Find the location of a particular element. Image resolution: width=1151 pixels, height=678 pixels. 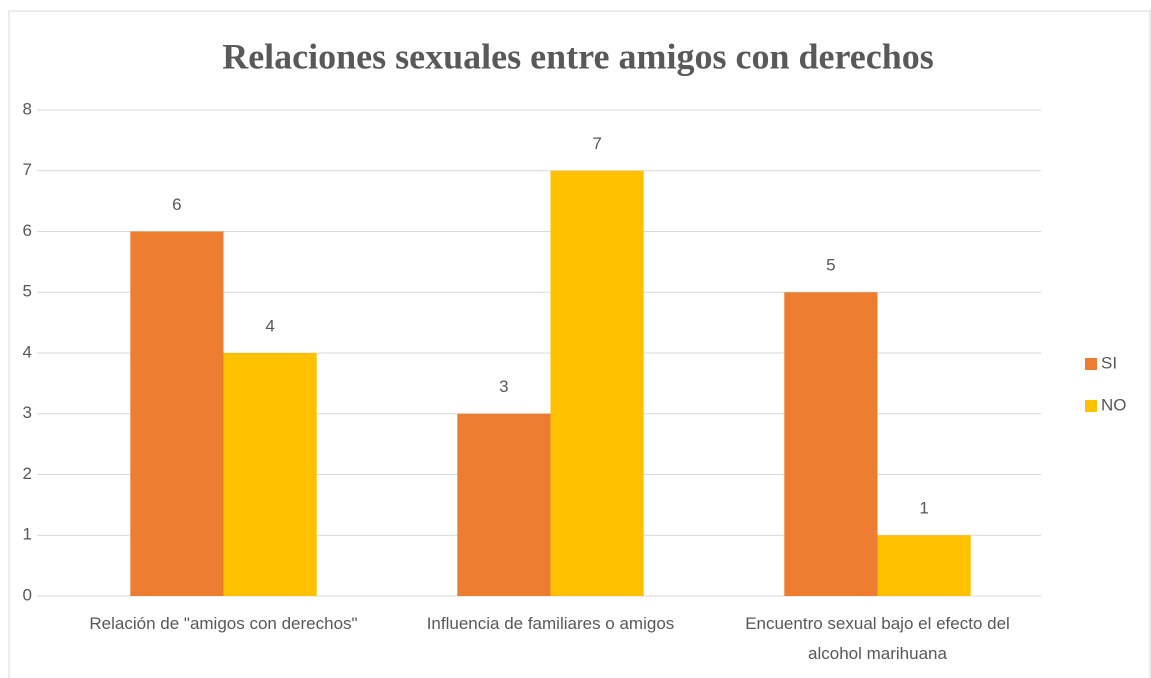

y-tick-label: 8 is located at coordinates (27, 108).